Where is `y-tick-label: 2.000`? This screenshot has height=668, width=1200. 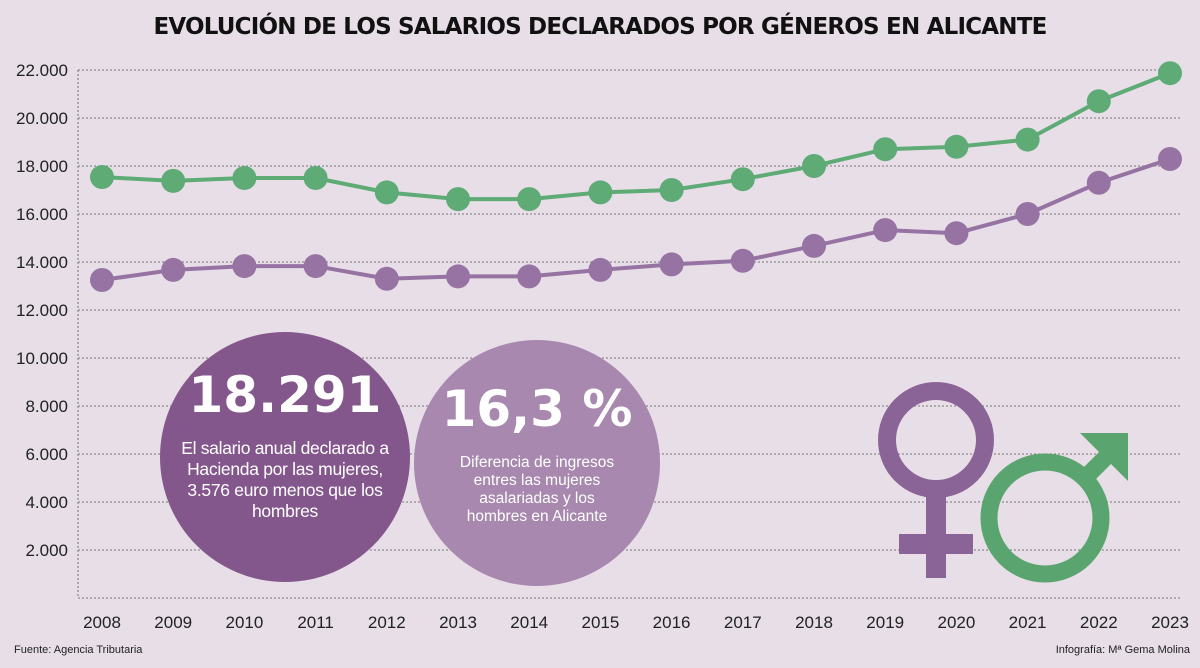 y-tick-label: 2.000 is located at coordinates (46, 550).